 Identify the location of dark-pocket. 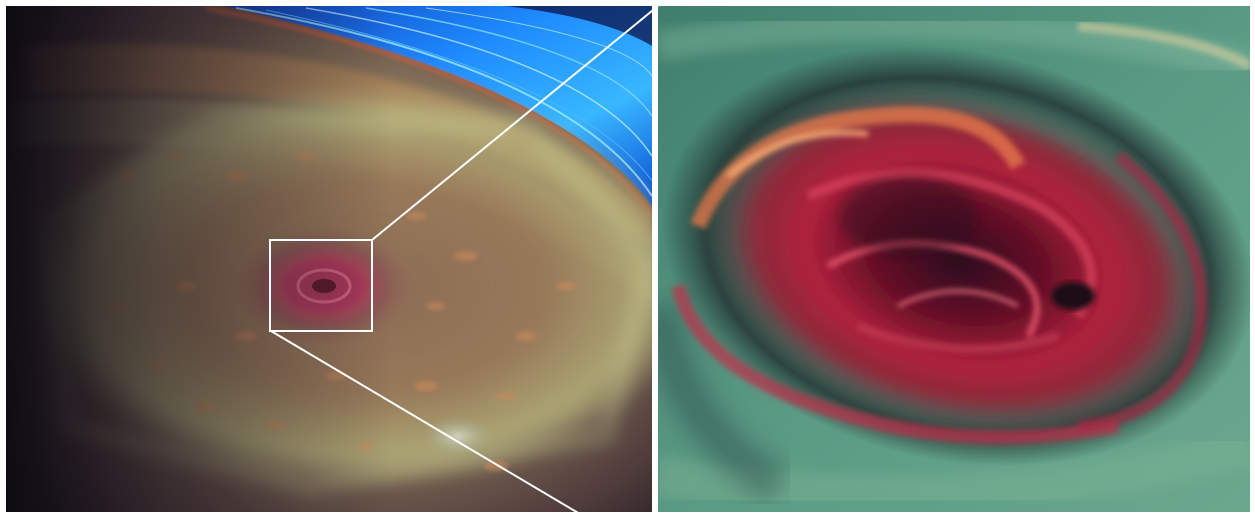
(908, 216).